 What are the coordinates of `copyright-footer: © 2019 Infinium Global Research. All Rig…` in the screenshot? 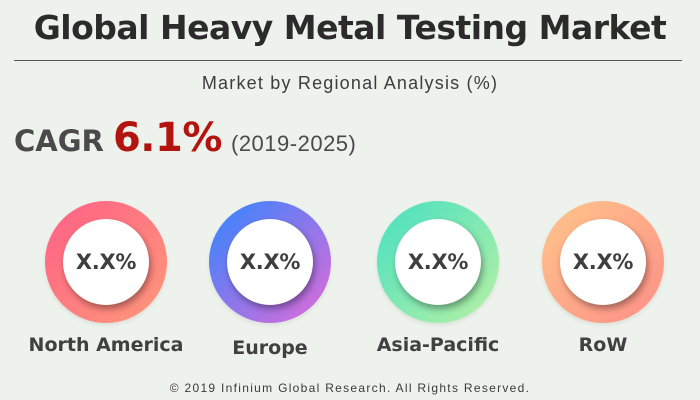 It's located at (350, 388).